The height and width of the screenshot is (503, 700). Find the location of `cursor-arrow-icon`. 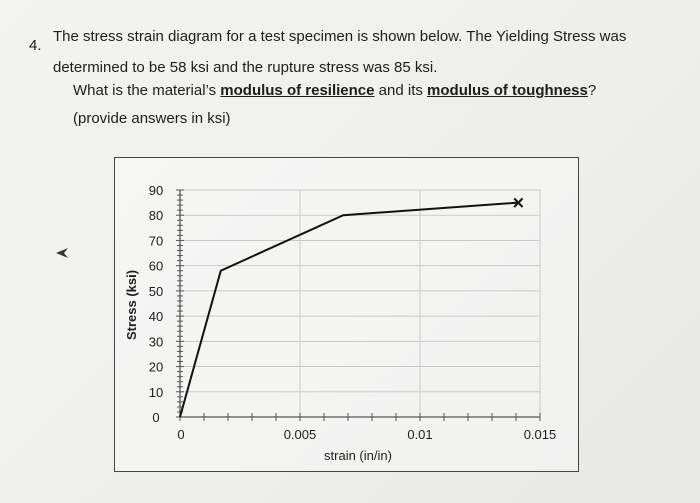

cursor-arrow-icon is located at coordinates (62, 253).